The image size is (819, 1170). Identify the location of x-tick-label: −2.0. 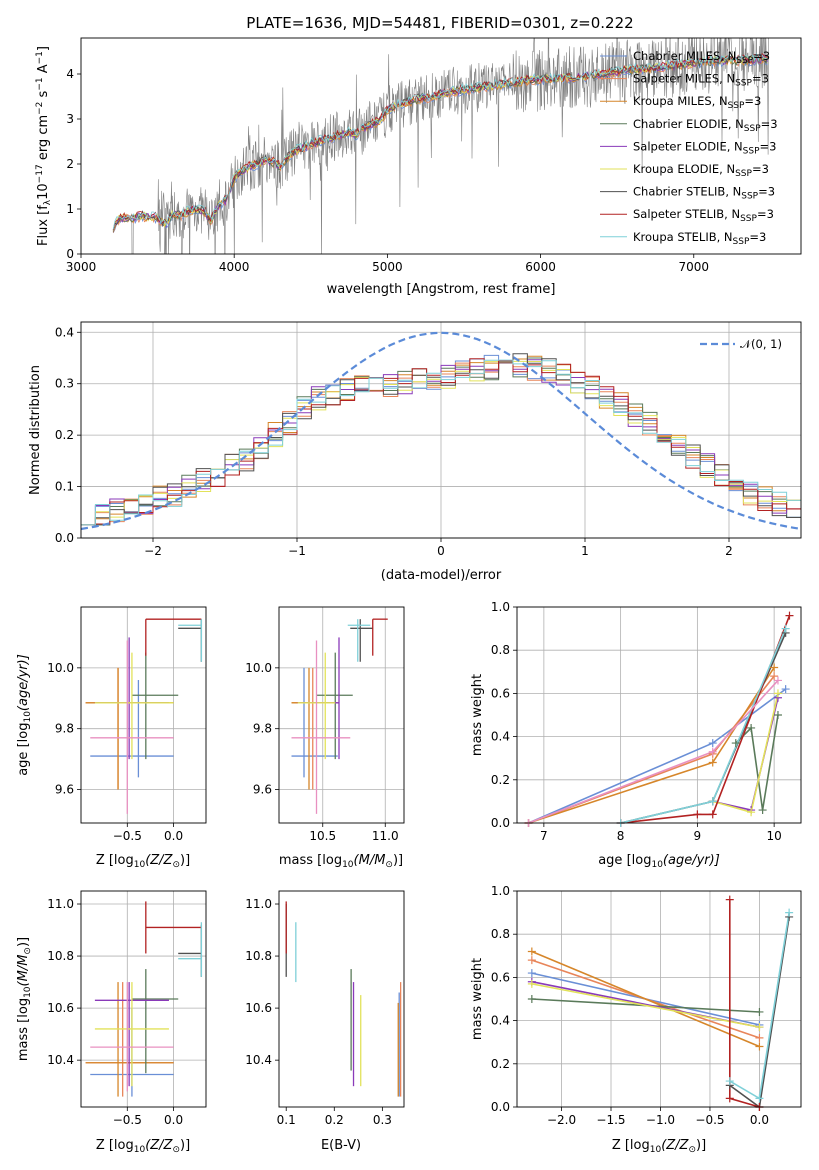
(561, 1120).